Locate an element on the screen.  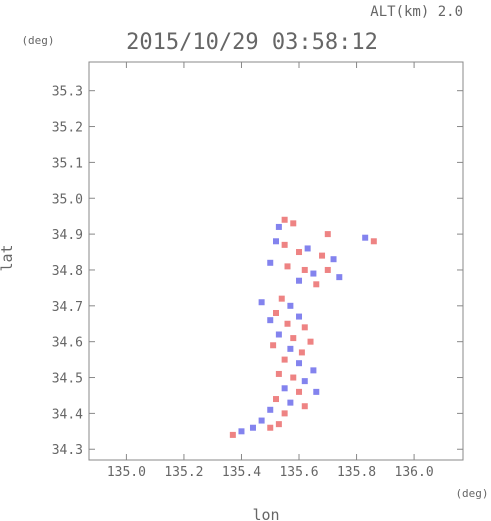
data-points is located at coordinates (303, 327).